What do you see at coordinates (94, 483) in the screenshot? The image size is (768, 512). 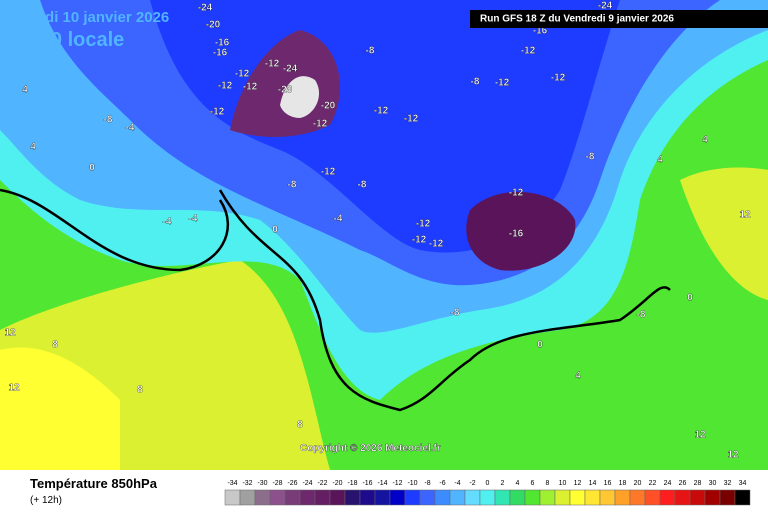 I see `legend-title: Température 850hPa` at bounding box center [94, 483].